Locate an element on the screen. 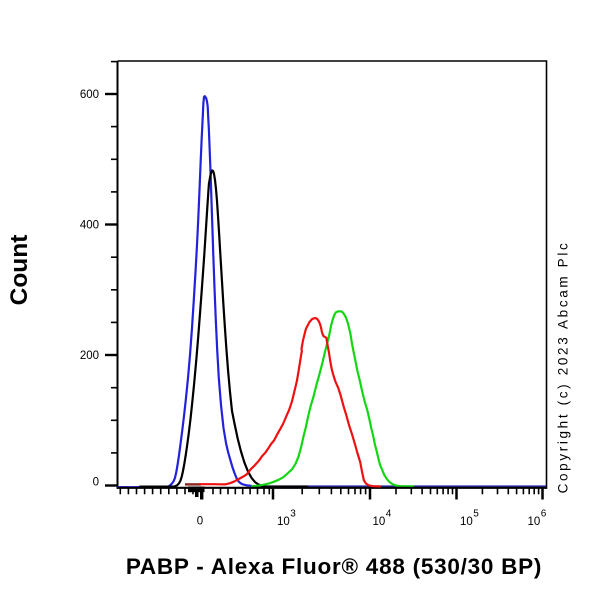  svg-text: 600 is located at coordinates (89, 95).